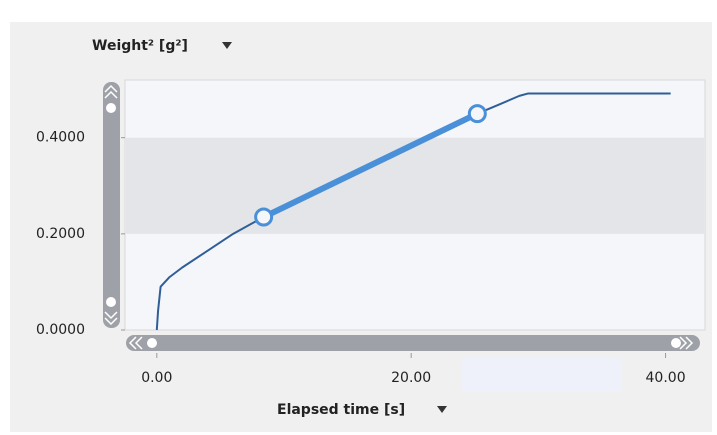  What do you see at coordinates (140, 46) in the screenshot?
I see `y-axis-label: Weight² [g²]` at bounding box center [140, 46].